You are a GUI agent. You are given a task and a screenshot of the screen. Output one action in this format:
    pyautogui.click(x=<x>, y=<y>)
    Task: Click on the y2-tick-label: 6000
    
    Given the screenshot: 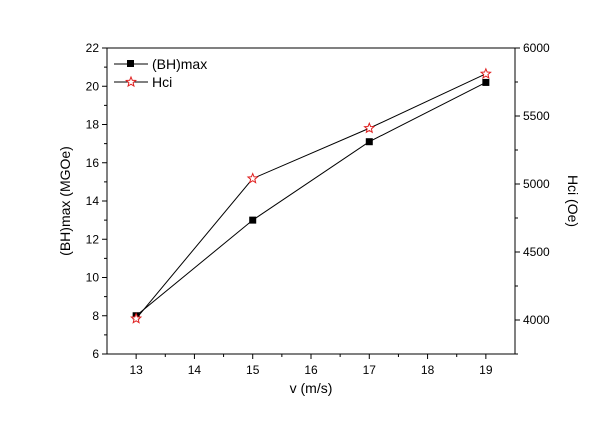 What is the action you would take?
    pyautogui.click(x=536, y=48)
    